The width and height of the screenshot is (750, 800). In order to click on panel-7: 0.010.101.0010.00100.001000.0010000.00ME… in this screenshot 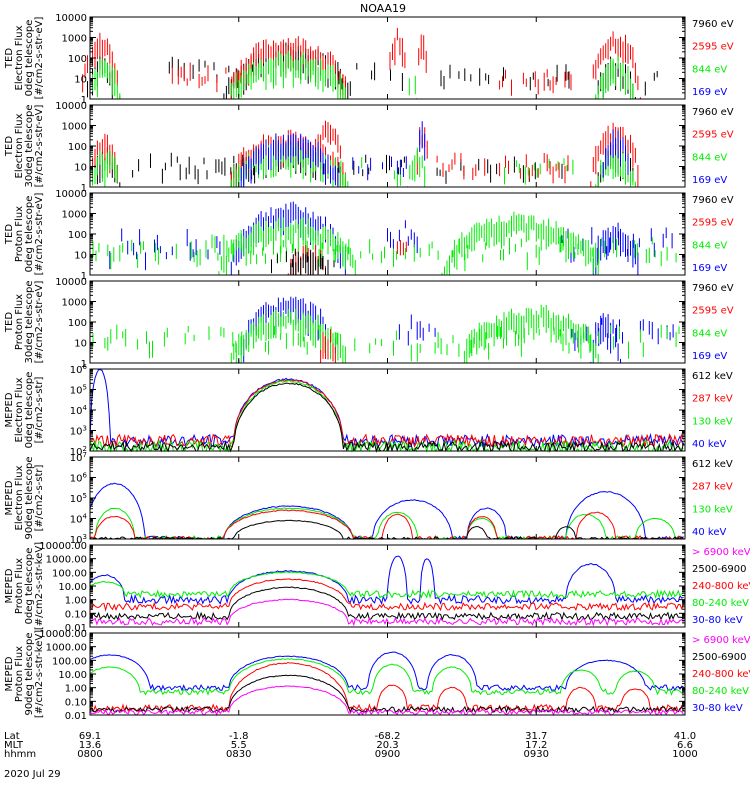, I will do `click(377, 587)`.